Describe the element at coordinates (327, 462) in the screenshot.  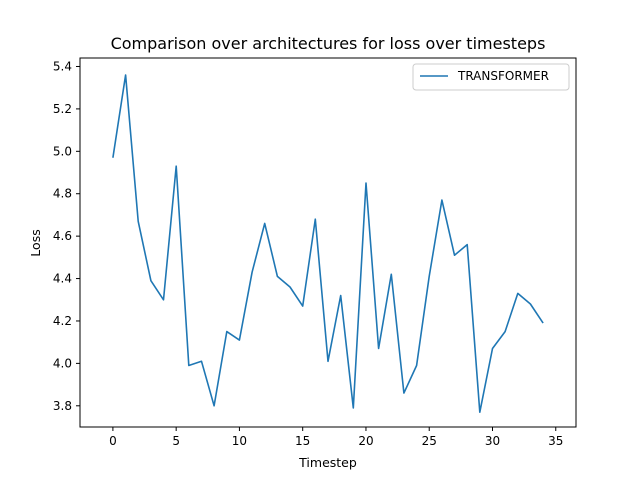
I see `x-axis-label: Timestep` at that location.